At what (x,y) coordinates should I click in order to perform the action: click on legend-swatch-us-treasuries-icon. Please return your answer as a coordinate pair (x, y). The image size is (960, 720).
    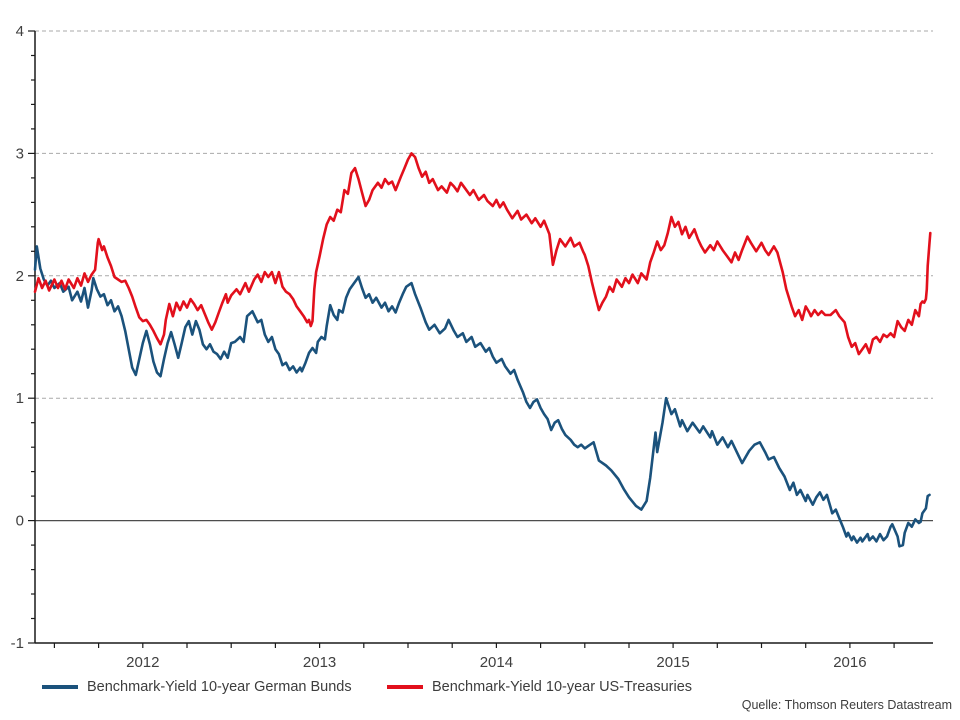
    Looking at the image, I should click on (405, 687).